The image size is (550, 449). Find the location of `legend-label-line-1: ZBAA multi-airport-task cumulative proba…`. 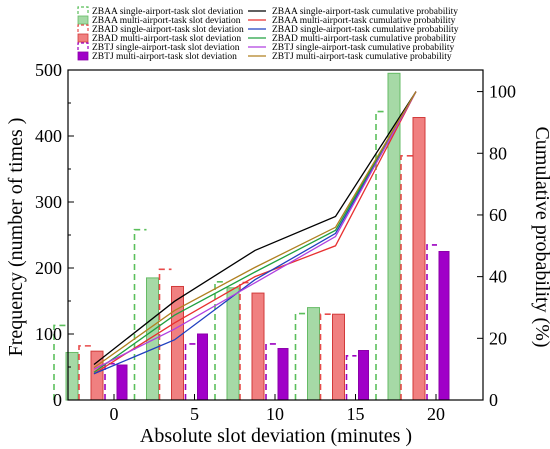

legend-label-line-1: ZBAA multi-airport-task cumulative proba… is located at coordinates (364, 21).